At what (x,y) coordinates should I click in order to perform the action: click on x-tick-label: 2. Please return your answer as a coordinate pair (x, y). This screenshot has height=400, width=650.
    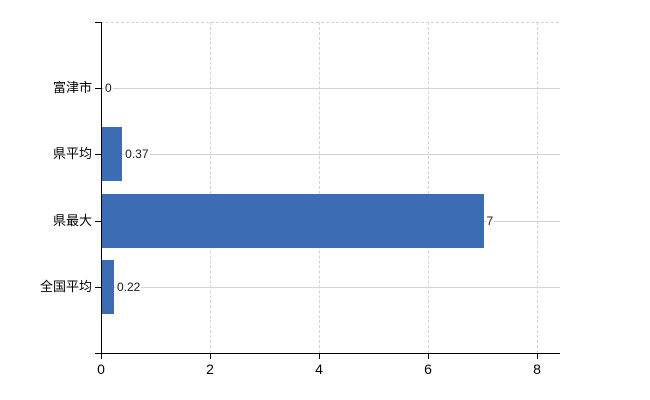
    Looking at the image, I should click on (210, 369).